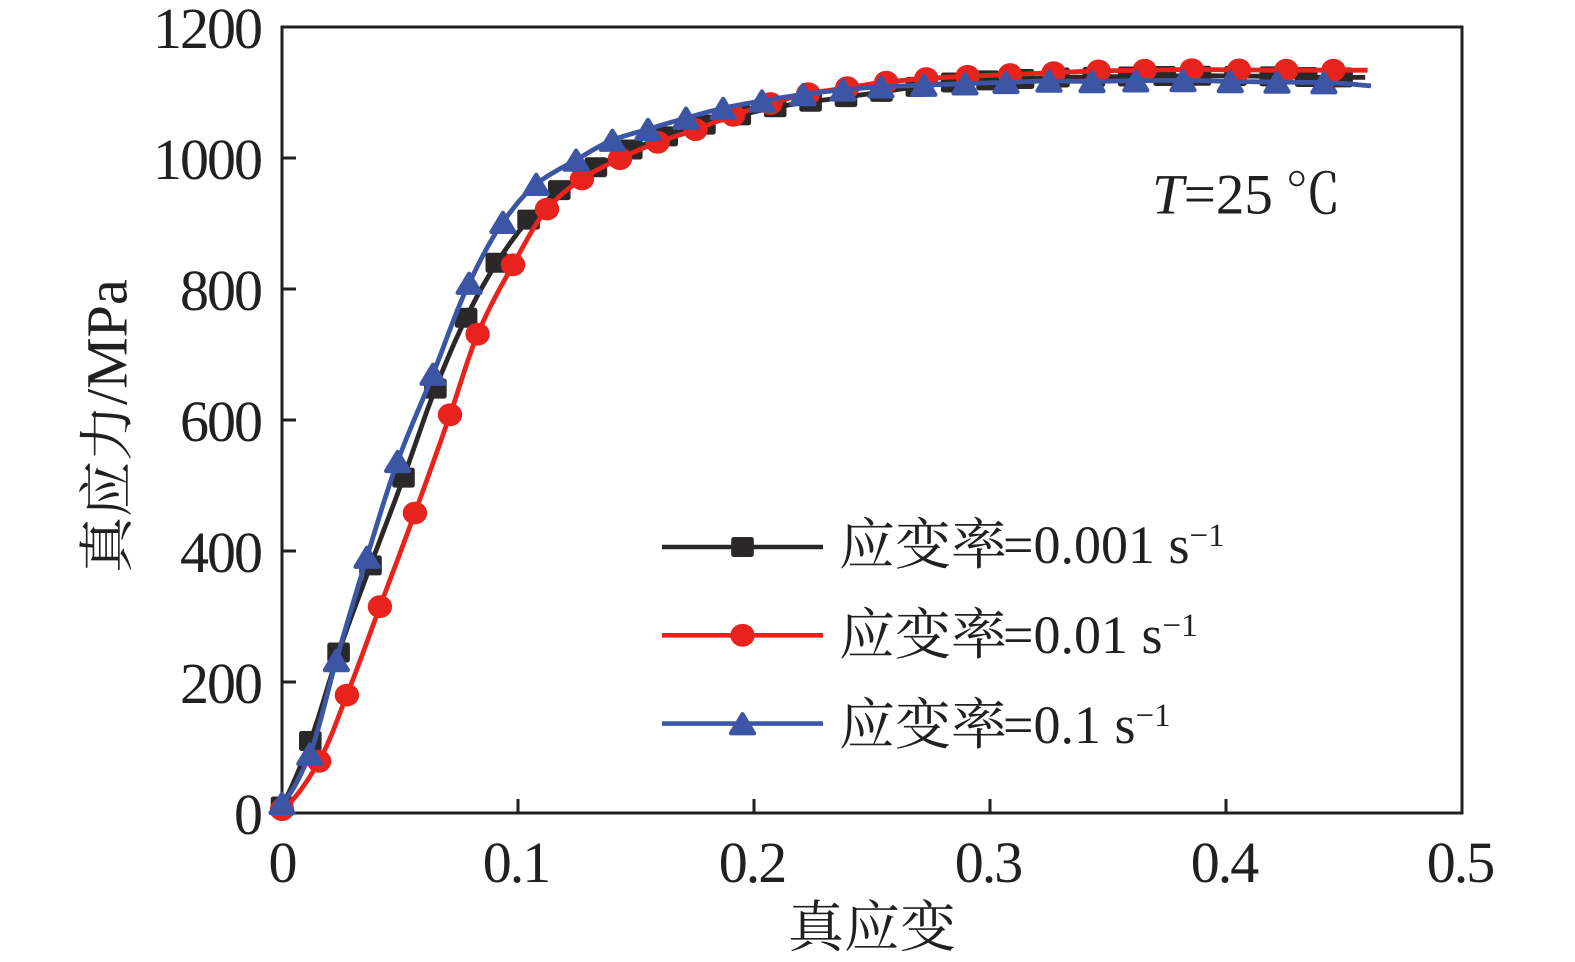  I want to click on svg-text: 0.2, so click(752, 862).